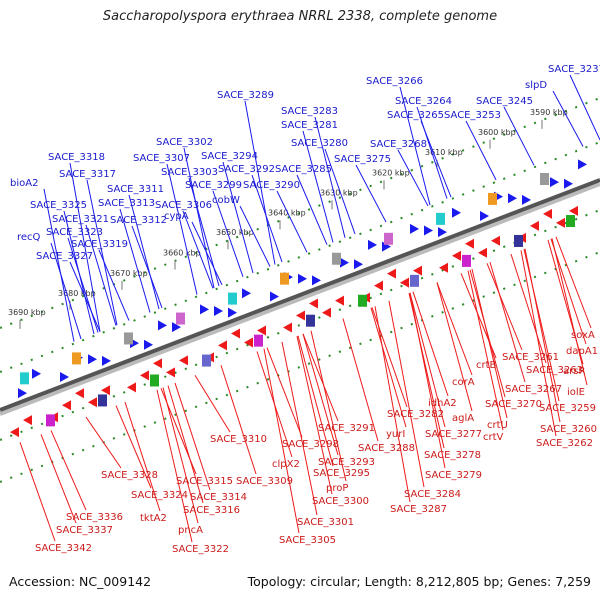 This screenshot has height=600, width=600. What do you see at coordinates (303, 169) in the screenshot?
I see `gene-label-forward: SACE_3285` at bounding box center [303, 169].